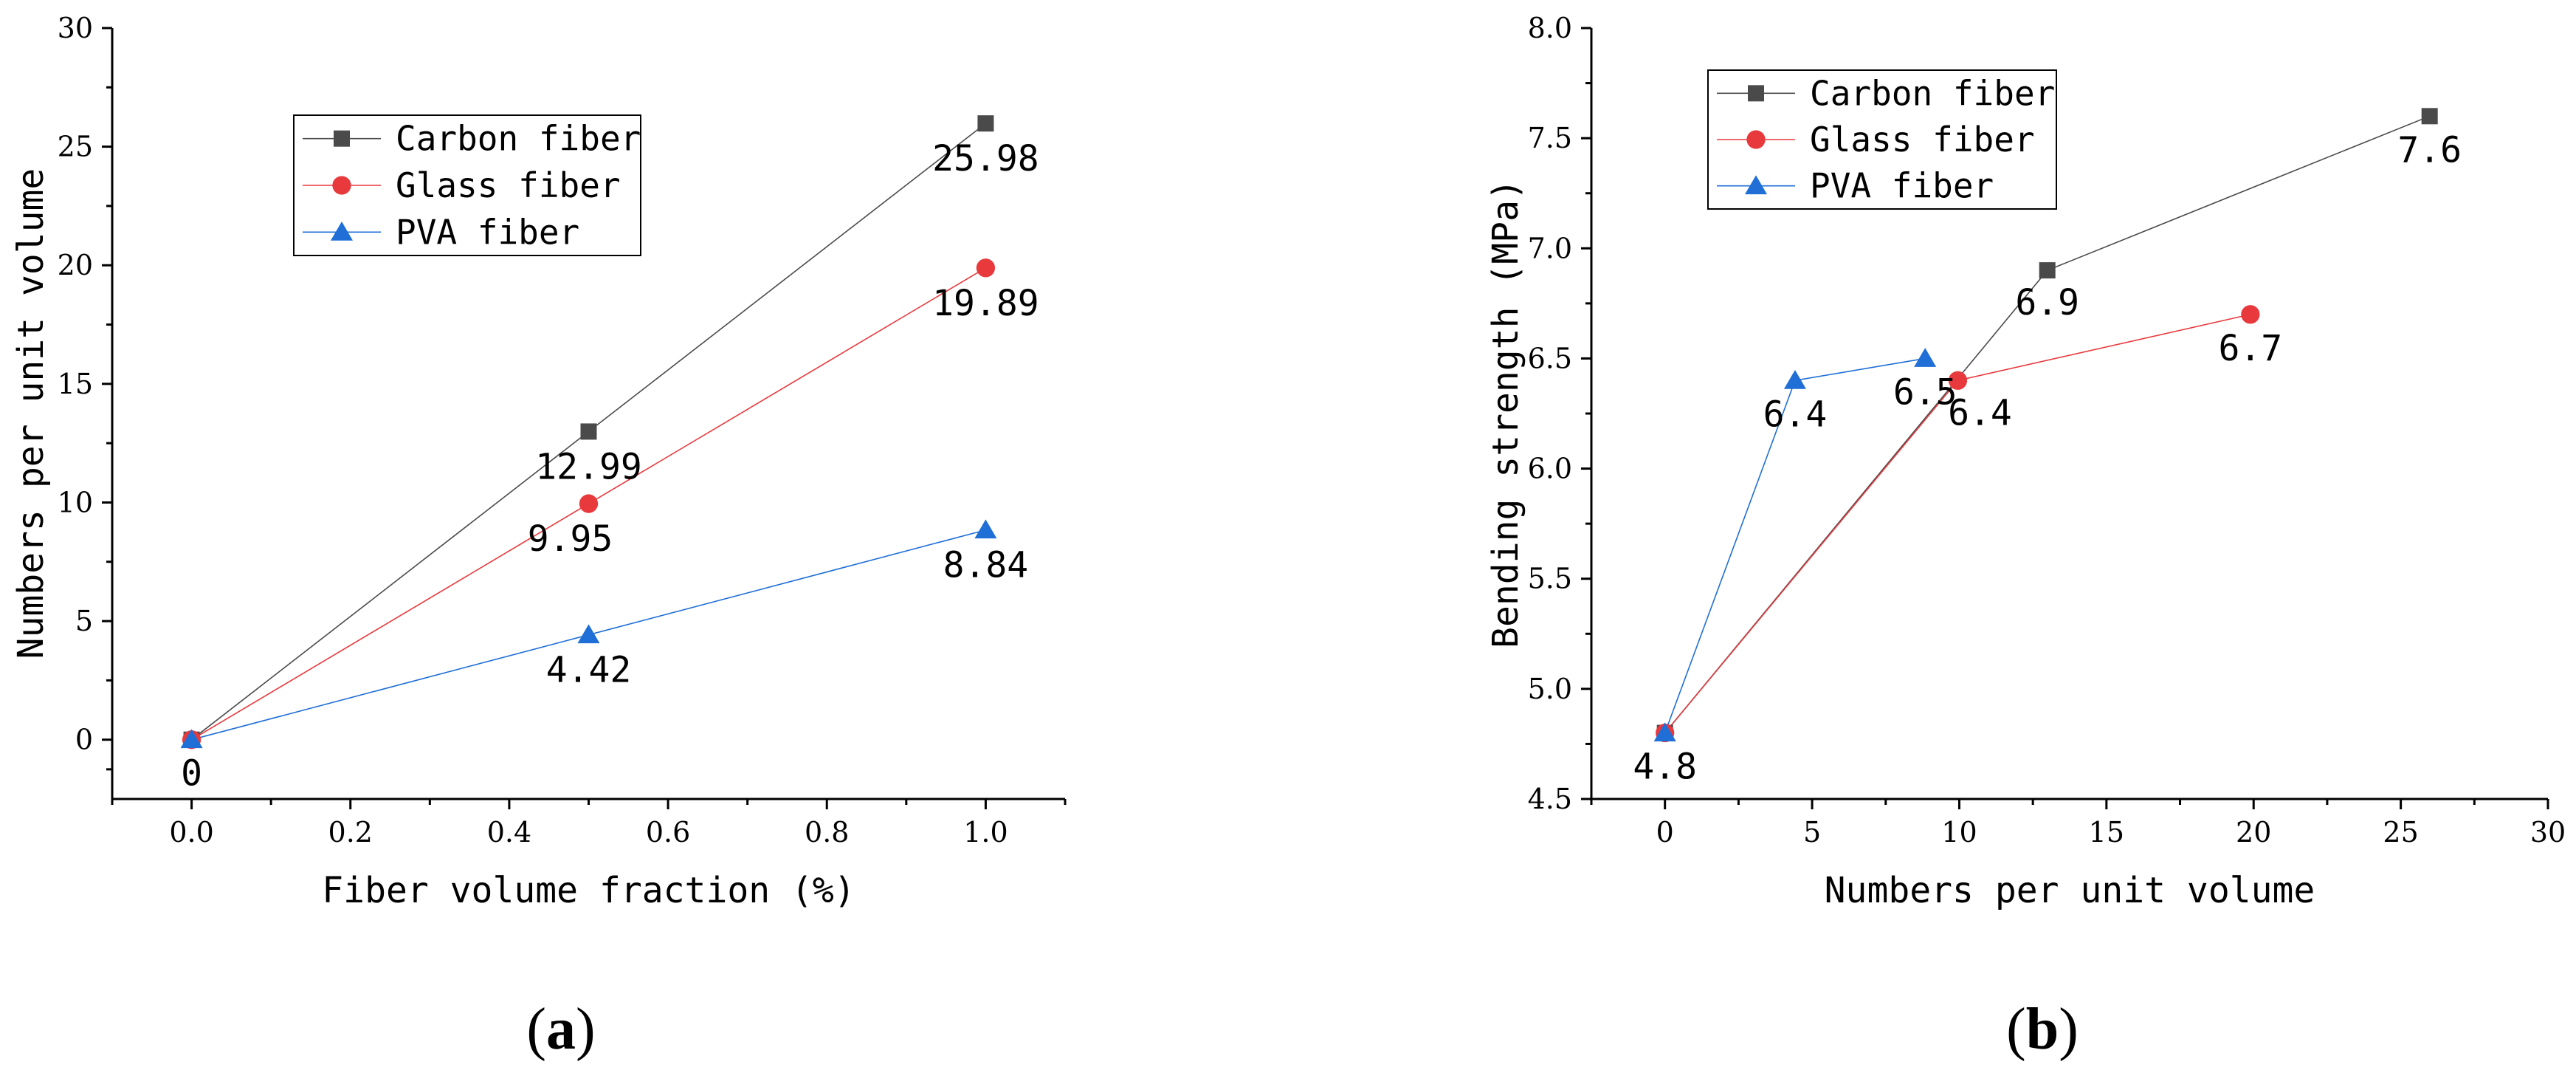 This screenshot has width=2576, height=1070. Describe the element at coordinates (75, 502) in the screenshot. I see `y-tick-label: 10` at that location.